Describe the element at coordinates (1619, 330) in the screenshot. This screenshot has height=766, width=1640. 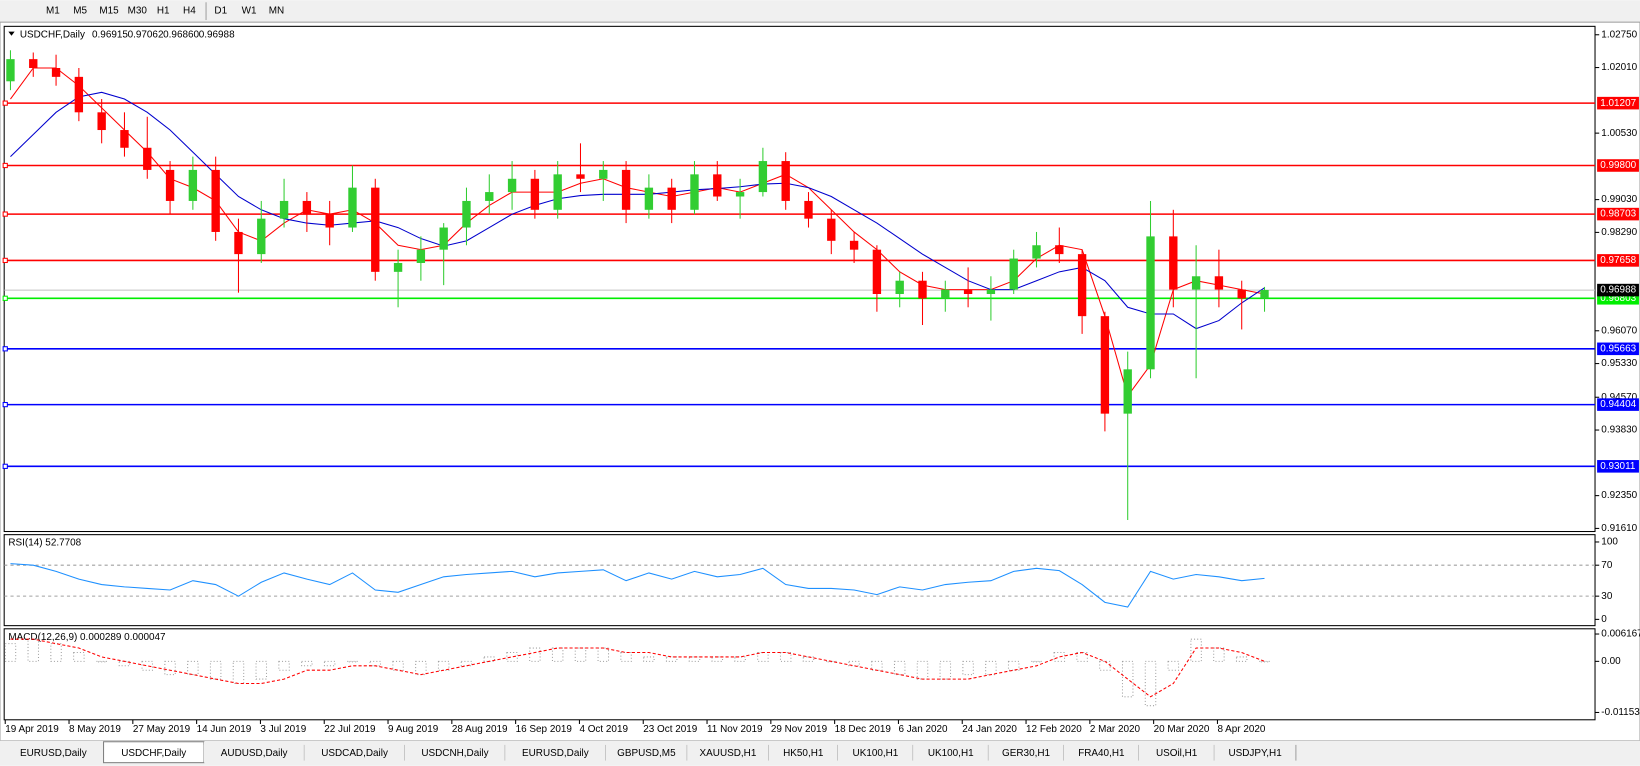
I see `y-tick-label: 0.96070` at that location.